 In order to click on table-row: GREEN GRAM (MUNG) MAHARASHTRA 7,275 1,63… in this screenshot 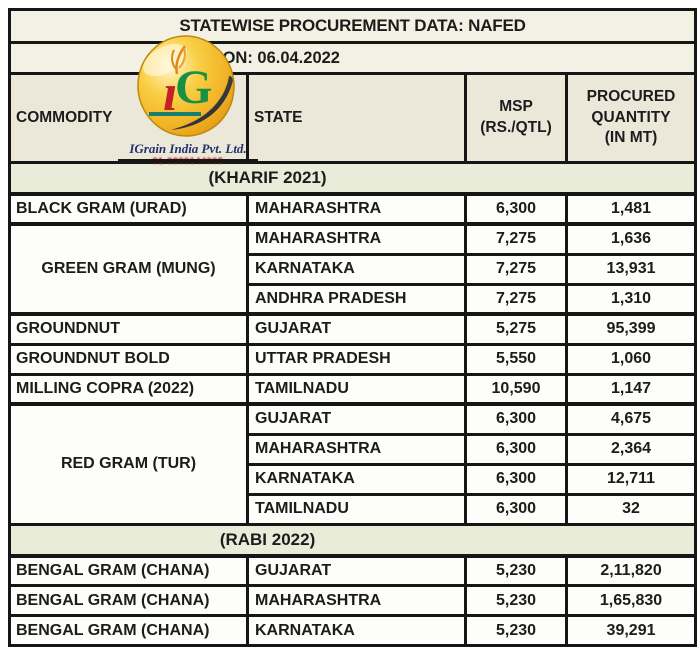, I will do `click(353, 269)`.